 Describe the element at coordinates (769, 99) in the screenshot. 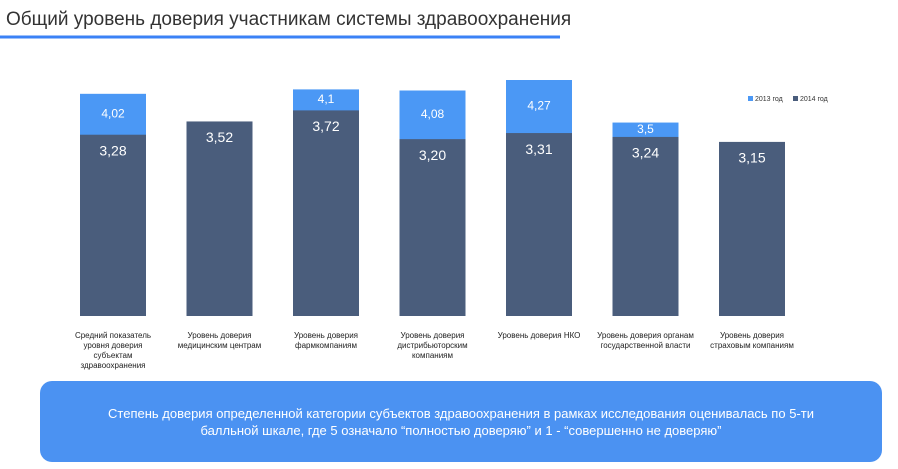

I see `legend-label: 2013 год` at that location.